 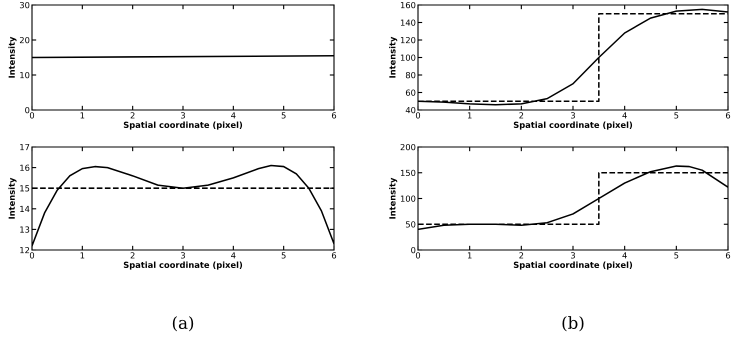 I want to click on y-tick-label: 40, so click(x=411, y=110).